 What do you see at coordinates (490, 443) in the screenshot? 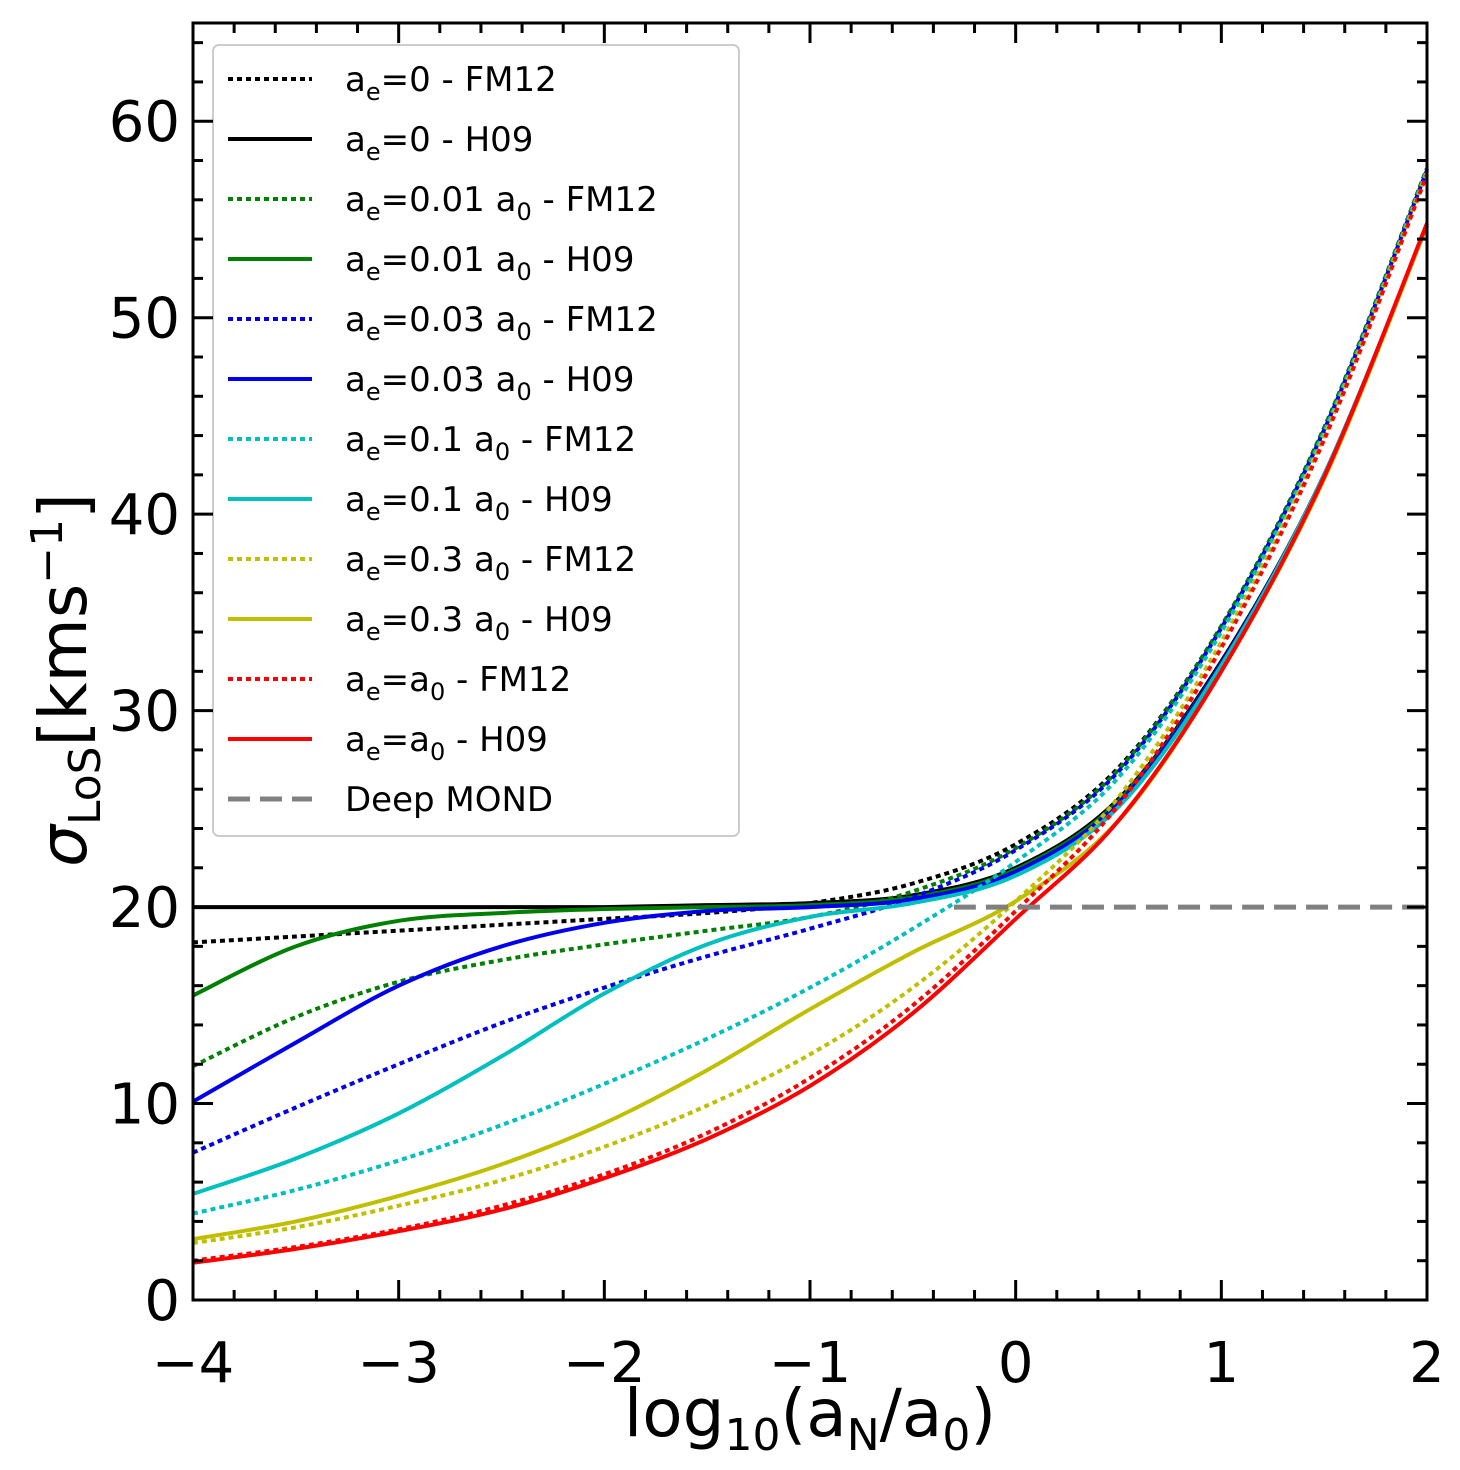
I see `legend-label-ae-0-1-a0-fm12: ae=0.1 a0 - FM12` at bounding box center [490, 443].